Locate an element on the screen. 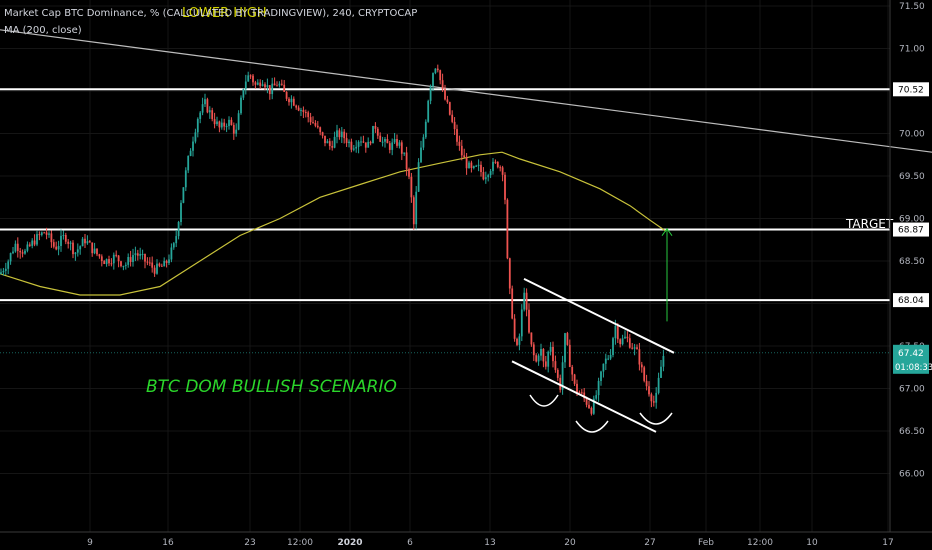 The image size is (932, 550). level-price-tag-label: 70.52 is located at coordinates (911, 90).